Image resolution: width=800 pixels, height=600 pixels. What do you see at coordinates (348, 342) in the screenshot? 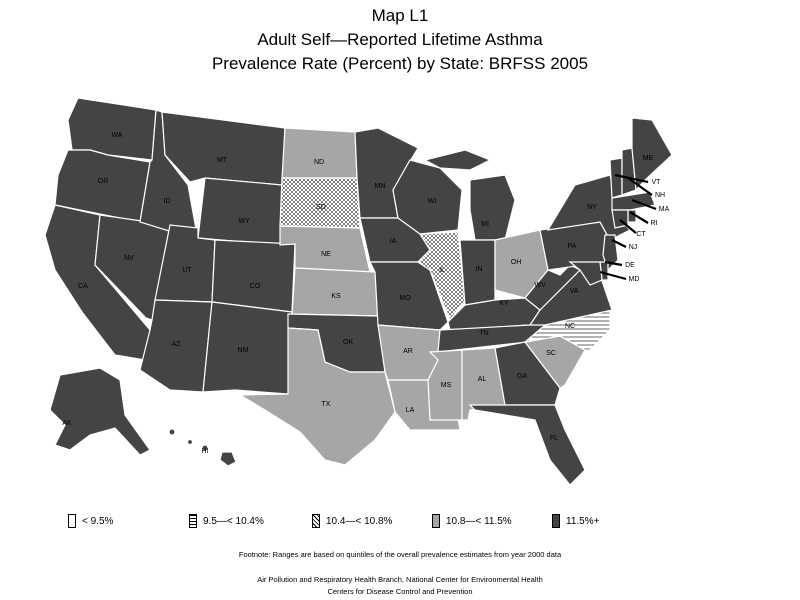
I see `label-OK: OK` at bounding box center [348, 342].